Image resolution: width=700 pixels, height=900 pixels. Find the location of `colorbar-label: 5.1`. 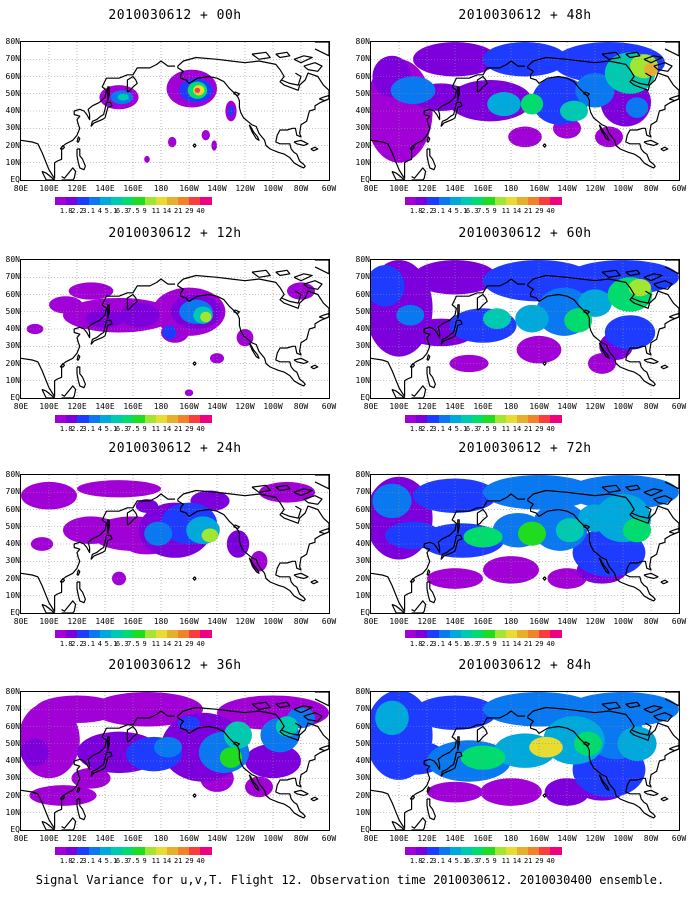

colorbar-label: 5.1 is located at coordinates (461, 211).